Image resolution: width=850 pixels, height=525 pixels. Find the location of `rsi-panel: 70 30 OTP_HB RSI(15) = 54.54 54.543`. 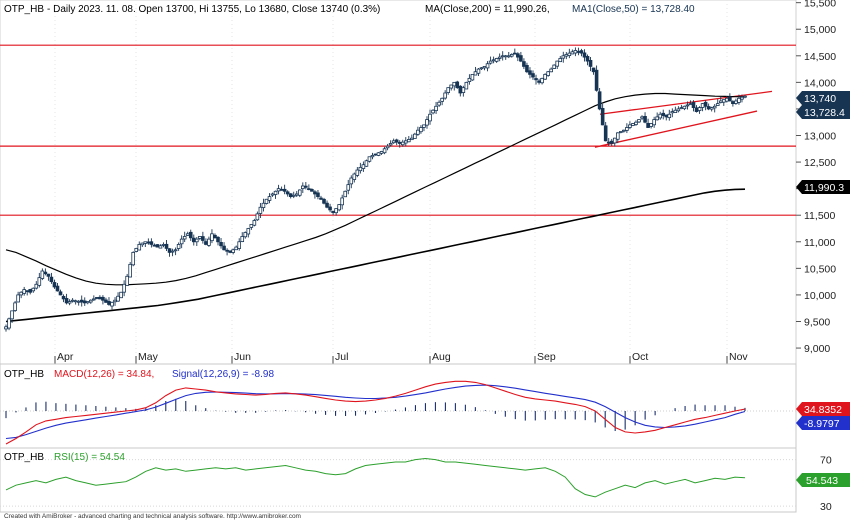

rsi-panel: 70 30 OTP_HB RSI(15) = 54.54 54.543 is located at coordinates (425, 480).